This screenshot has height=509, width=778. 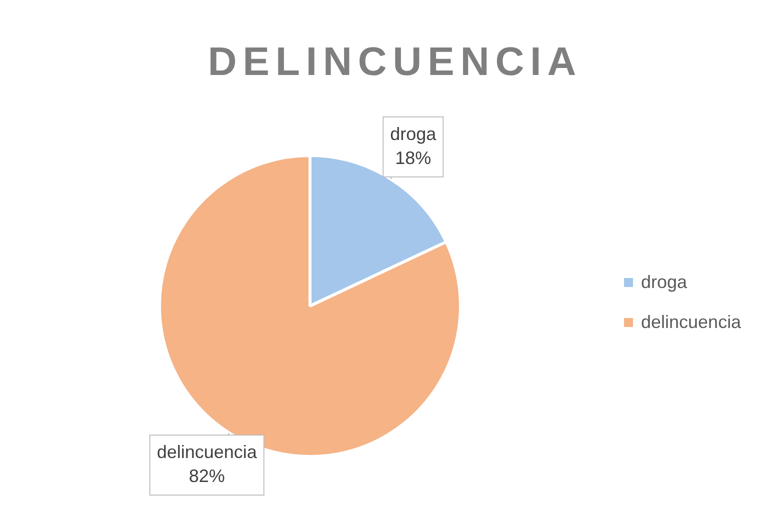 I want to click on slice-label: droga, so click(x=414, y=134).